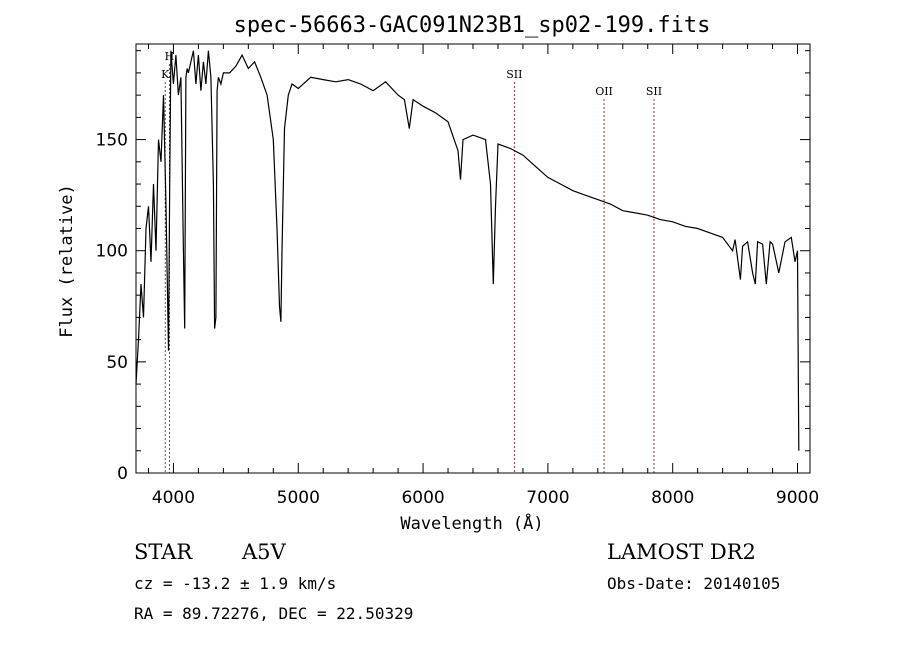  I want to click on y-tick-label: 50, so click(117, 363).